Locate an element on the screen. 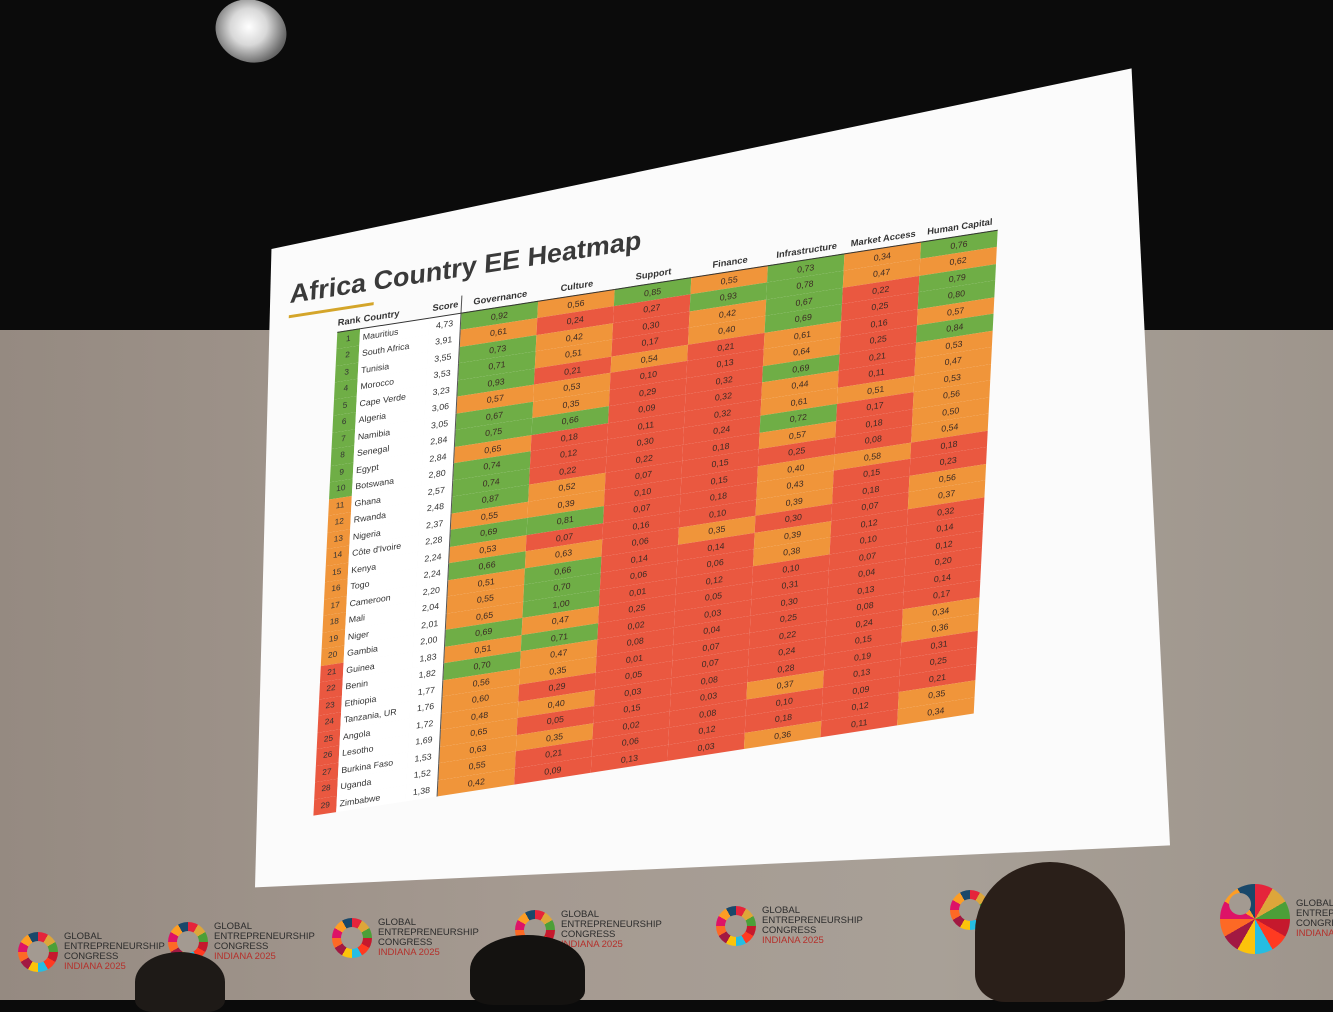 The width and height of the screenshot is (1333, 1012). rank-cell: 29 is located at coordinates (325, 805).